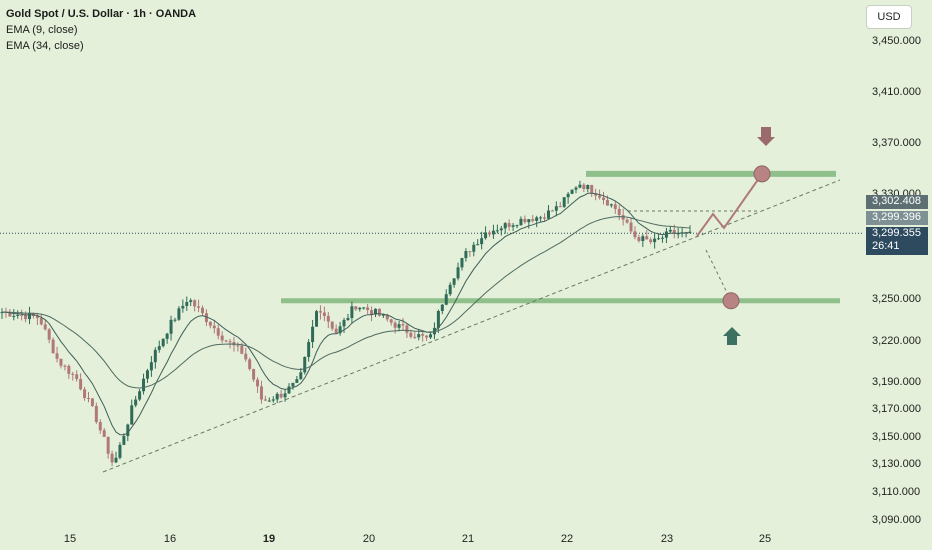 This screenshot has width=932, height=550. Describe the element at coordinates (896, 492) in the screenshot. I see `y-tick-label: 3,110.000` at that location.